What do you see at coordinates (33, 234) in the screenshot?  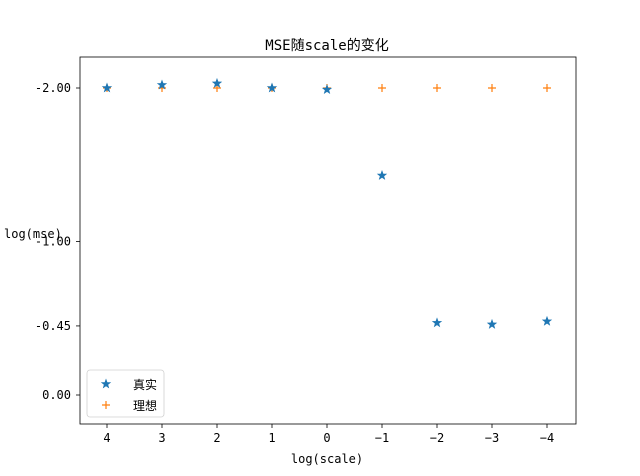 I see `y-axis-label: log(mse)` at bounding box center [33, 234].